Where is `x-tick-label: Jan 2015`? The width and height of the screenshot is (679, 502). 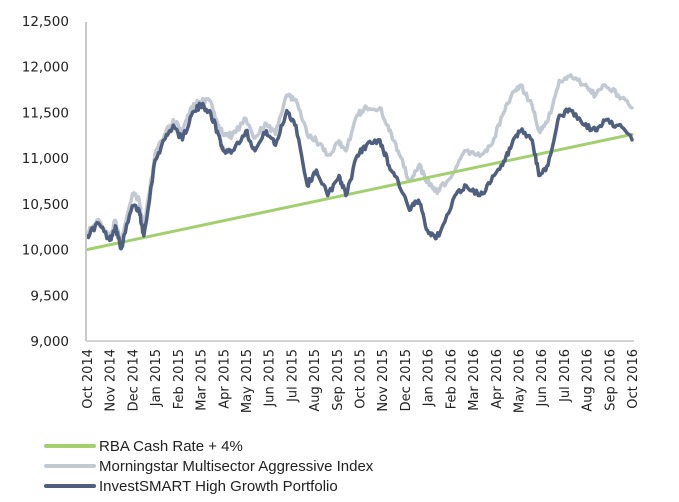
x-tick-label: Jan 2015 is located at coordinates (156, 378).